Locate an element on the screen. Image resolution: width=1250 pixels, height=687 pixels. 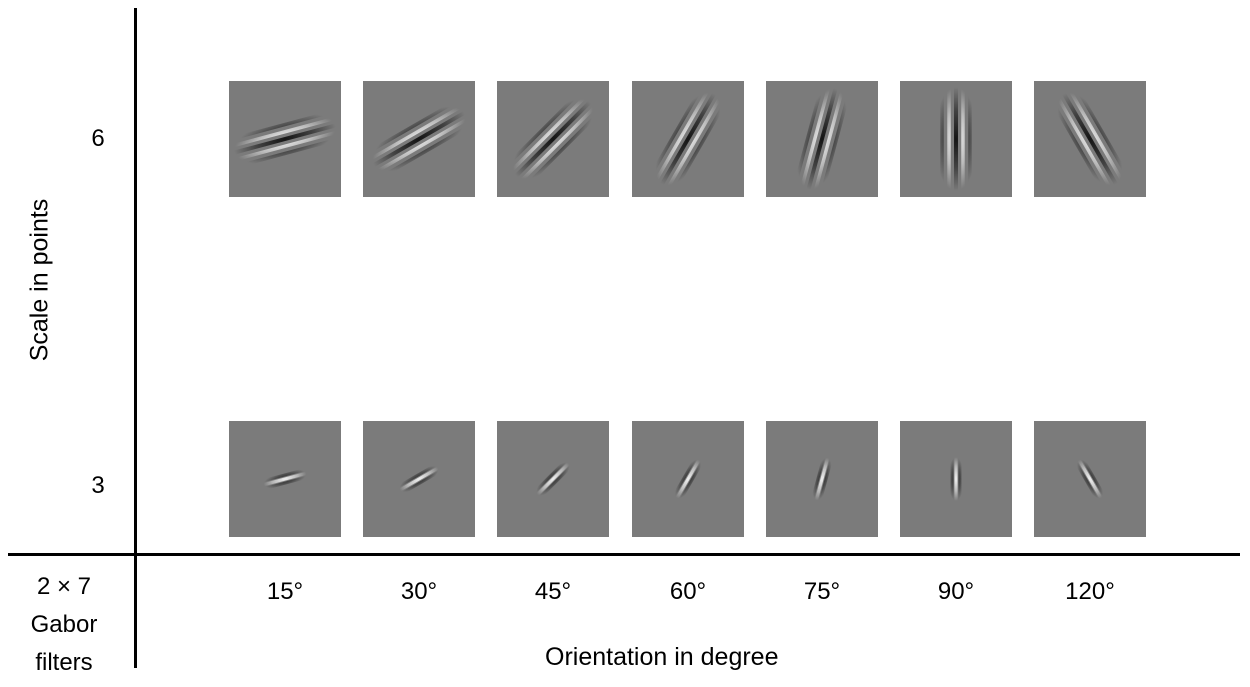
orientation-label-90: 90° is located at coordinates (956, 591).